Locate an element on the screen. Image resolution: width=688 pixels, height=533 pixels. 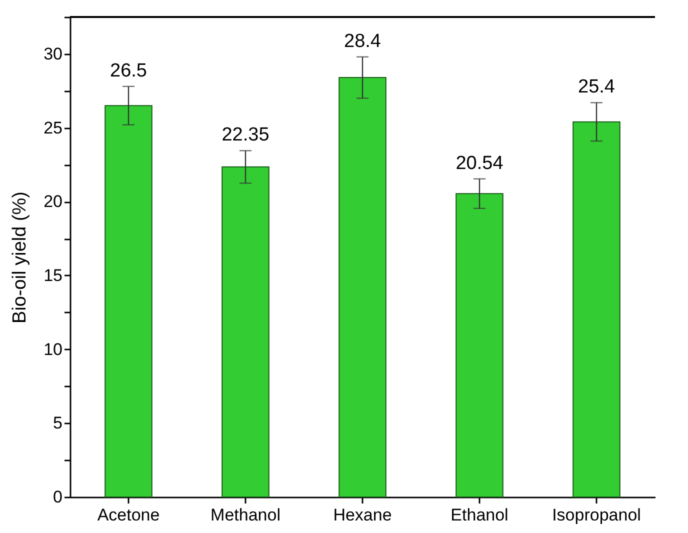
data-label: 20.54 is located at coordinates (480, 163).